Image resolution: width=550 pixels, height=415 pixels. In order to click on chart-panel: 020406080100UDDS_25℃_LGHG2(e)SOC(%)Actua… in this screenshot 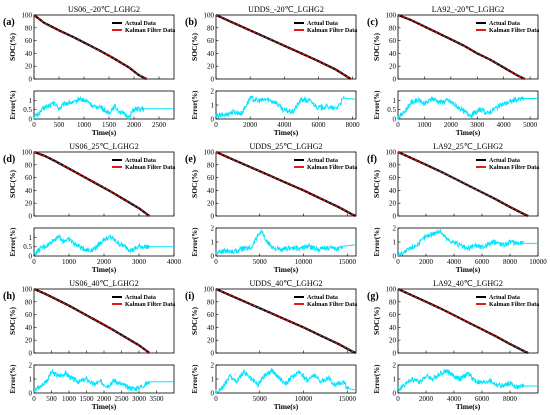, I will do `click(271, 208)`.